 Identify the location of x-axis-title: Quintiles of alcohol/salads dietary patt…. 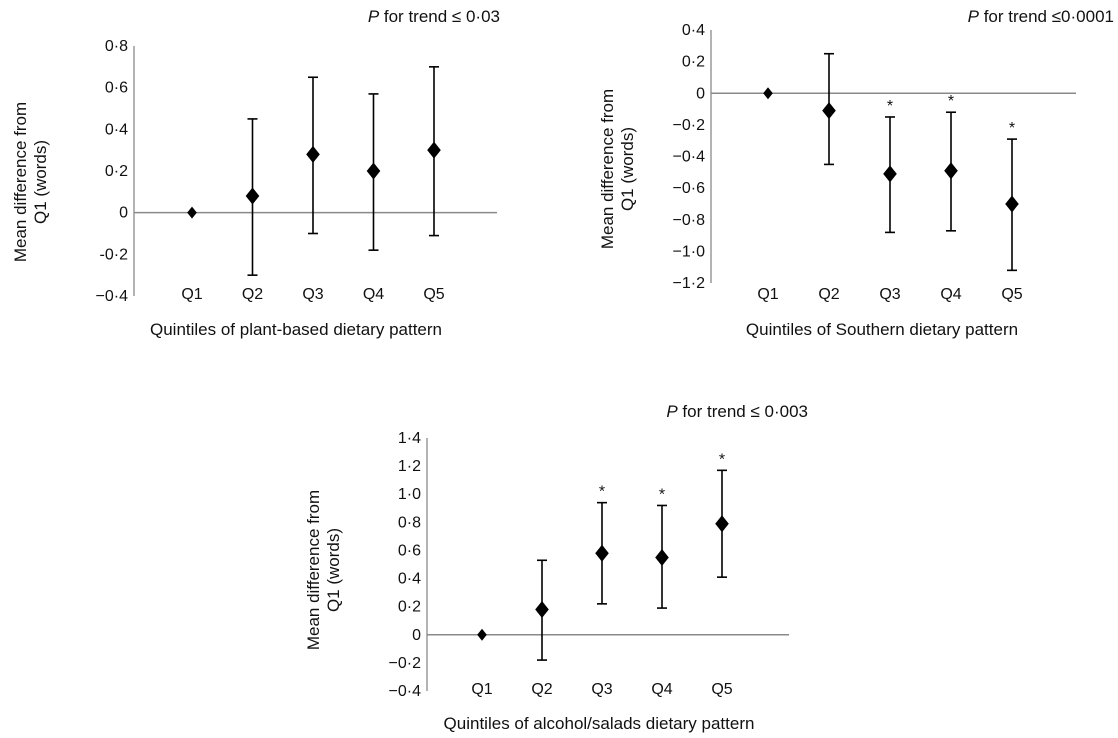
(599, 723).